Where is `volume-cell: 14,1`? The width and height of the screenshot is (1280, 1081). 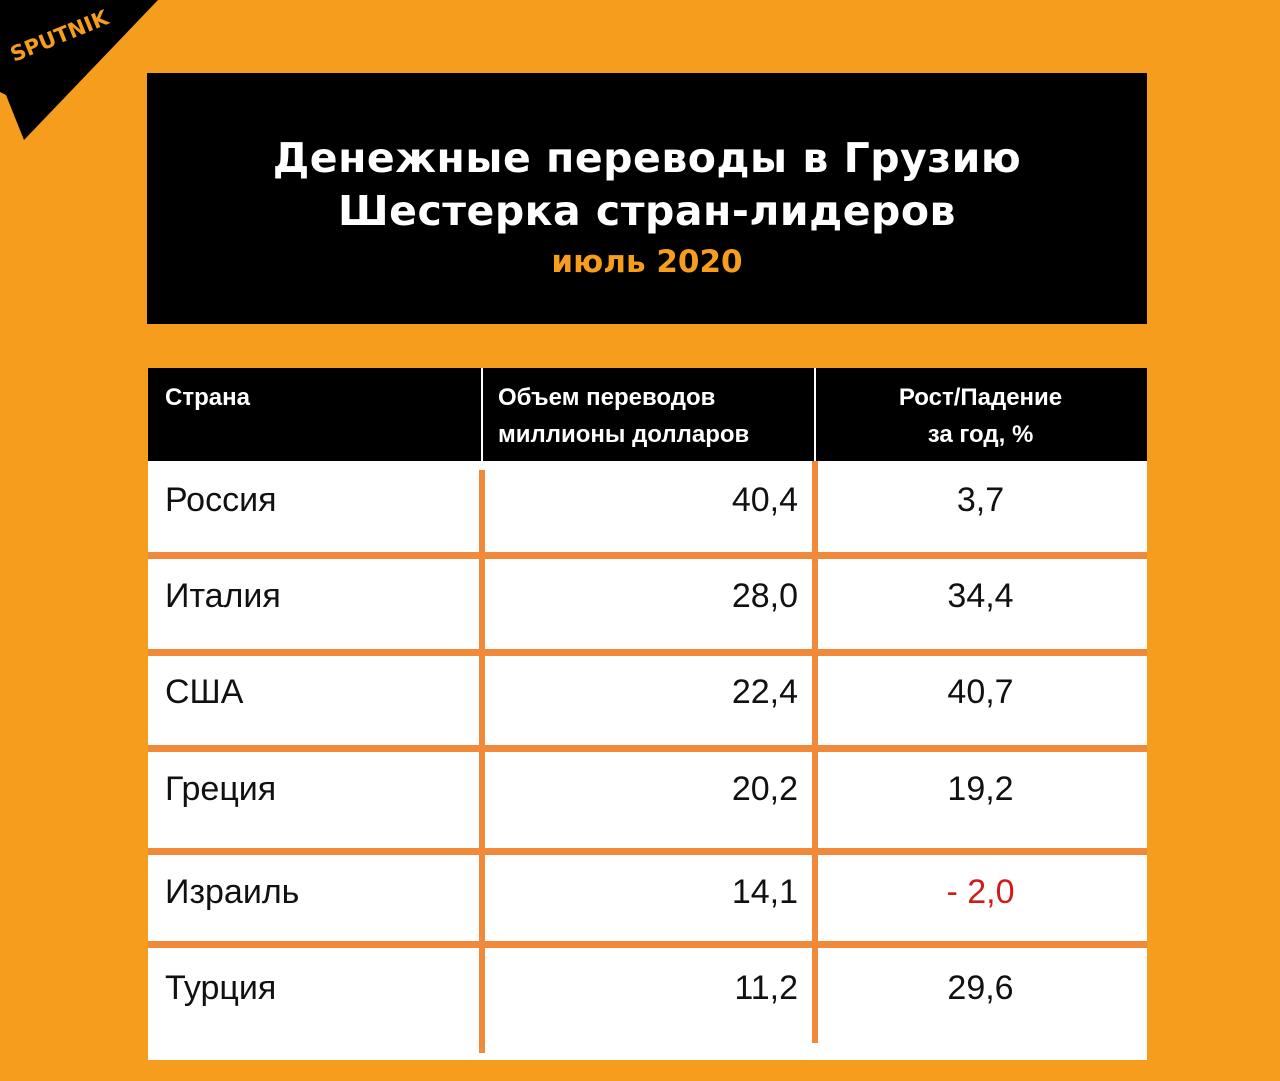 volume-cell: 14,1 is located at coordinates (764, 892).